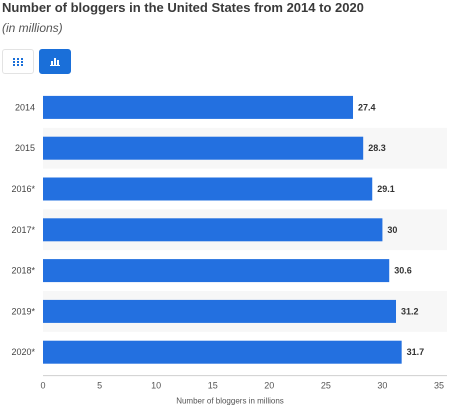  What do you see at coordinates (23, 189) in the screenshot?
I see `category-label: 2016*` at bounding box center [23, 189].